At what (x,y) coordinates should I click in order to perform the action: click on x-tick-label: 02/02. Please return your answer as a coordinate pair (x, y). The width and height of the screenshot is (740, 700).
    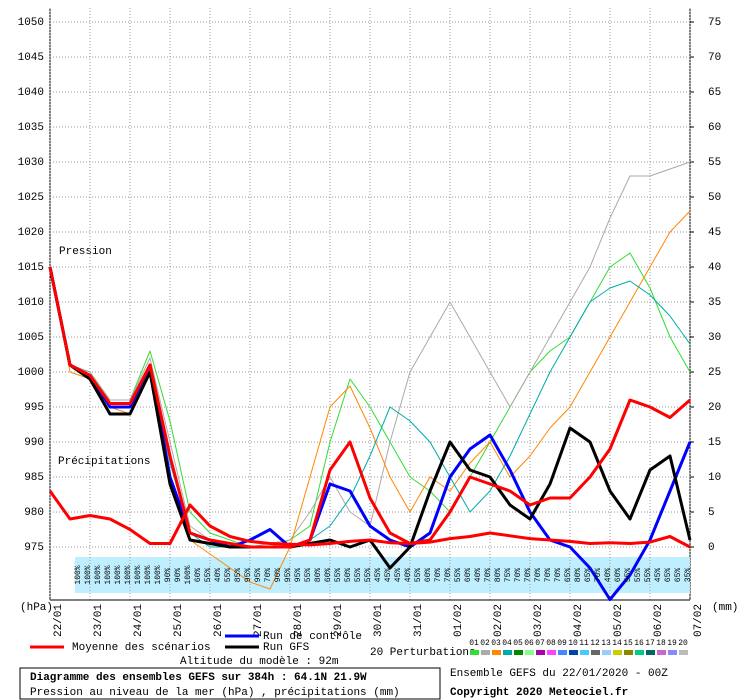
    Looking at the image, I should click on (499, 620).